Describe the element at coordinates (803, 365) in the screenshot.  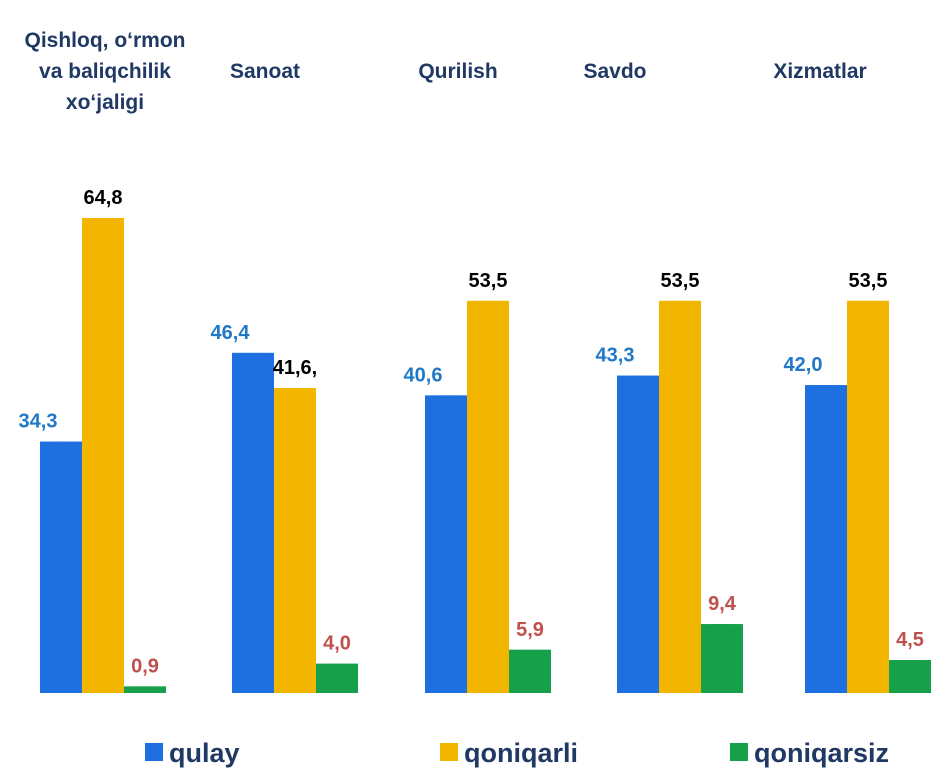
I see `value-label: 42,0` at that location.